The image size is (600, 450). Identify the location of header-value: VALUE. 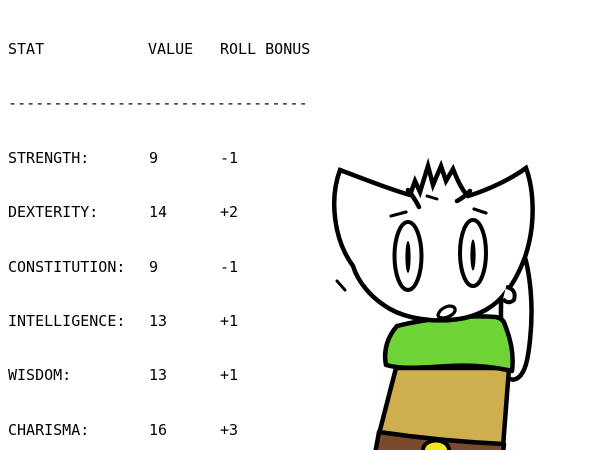
(171, 49).